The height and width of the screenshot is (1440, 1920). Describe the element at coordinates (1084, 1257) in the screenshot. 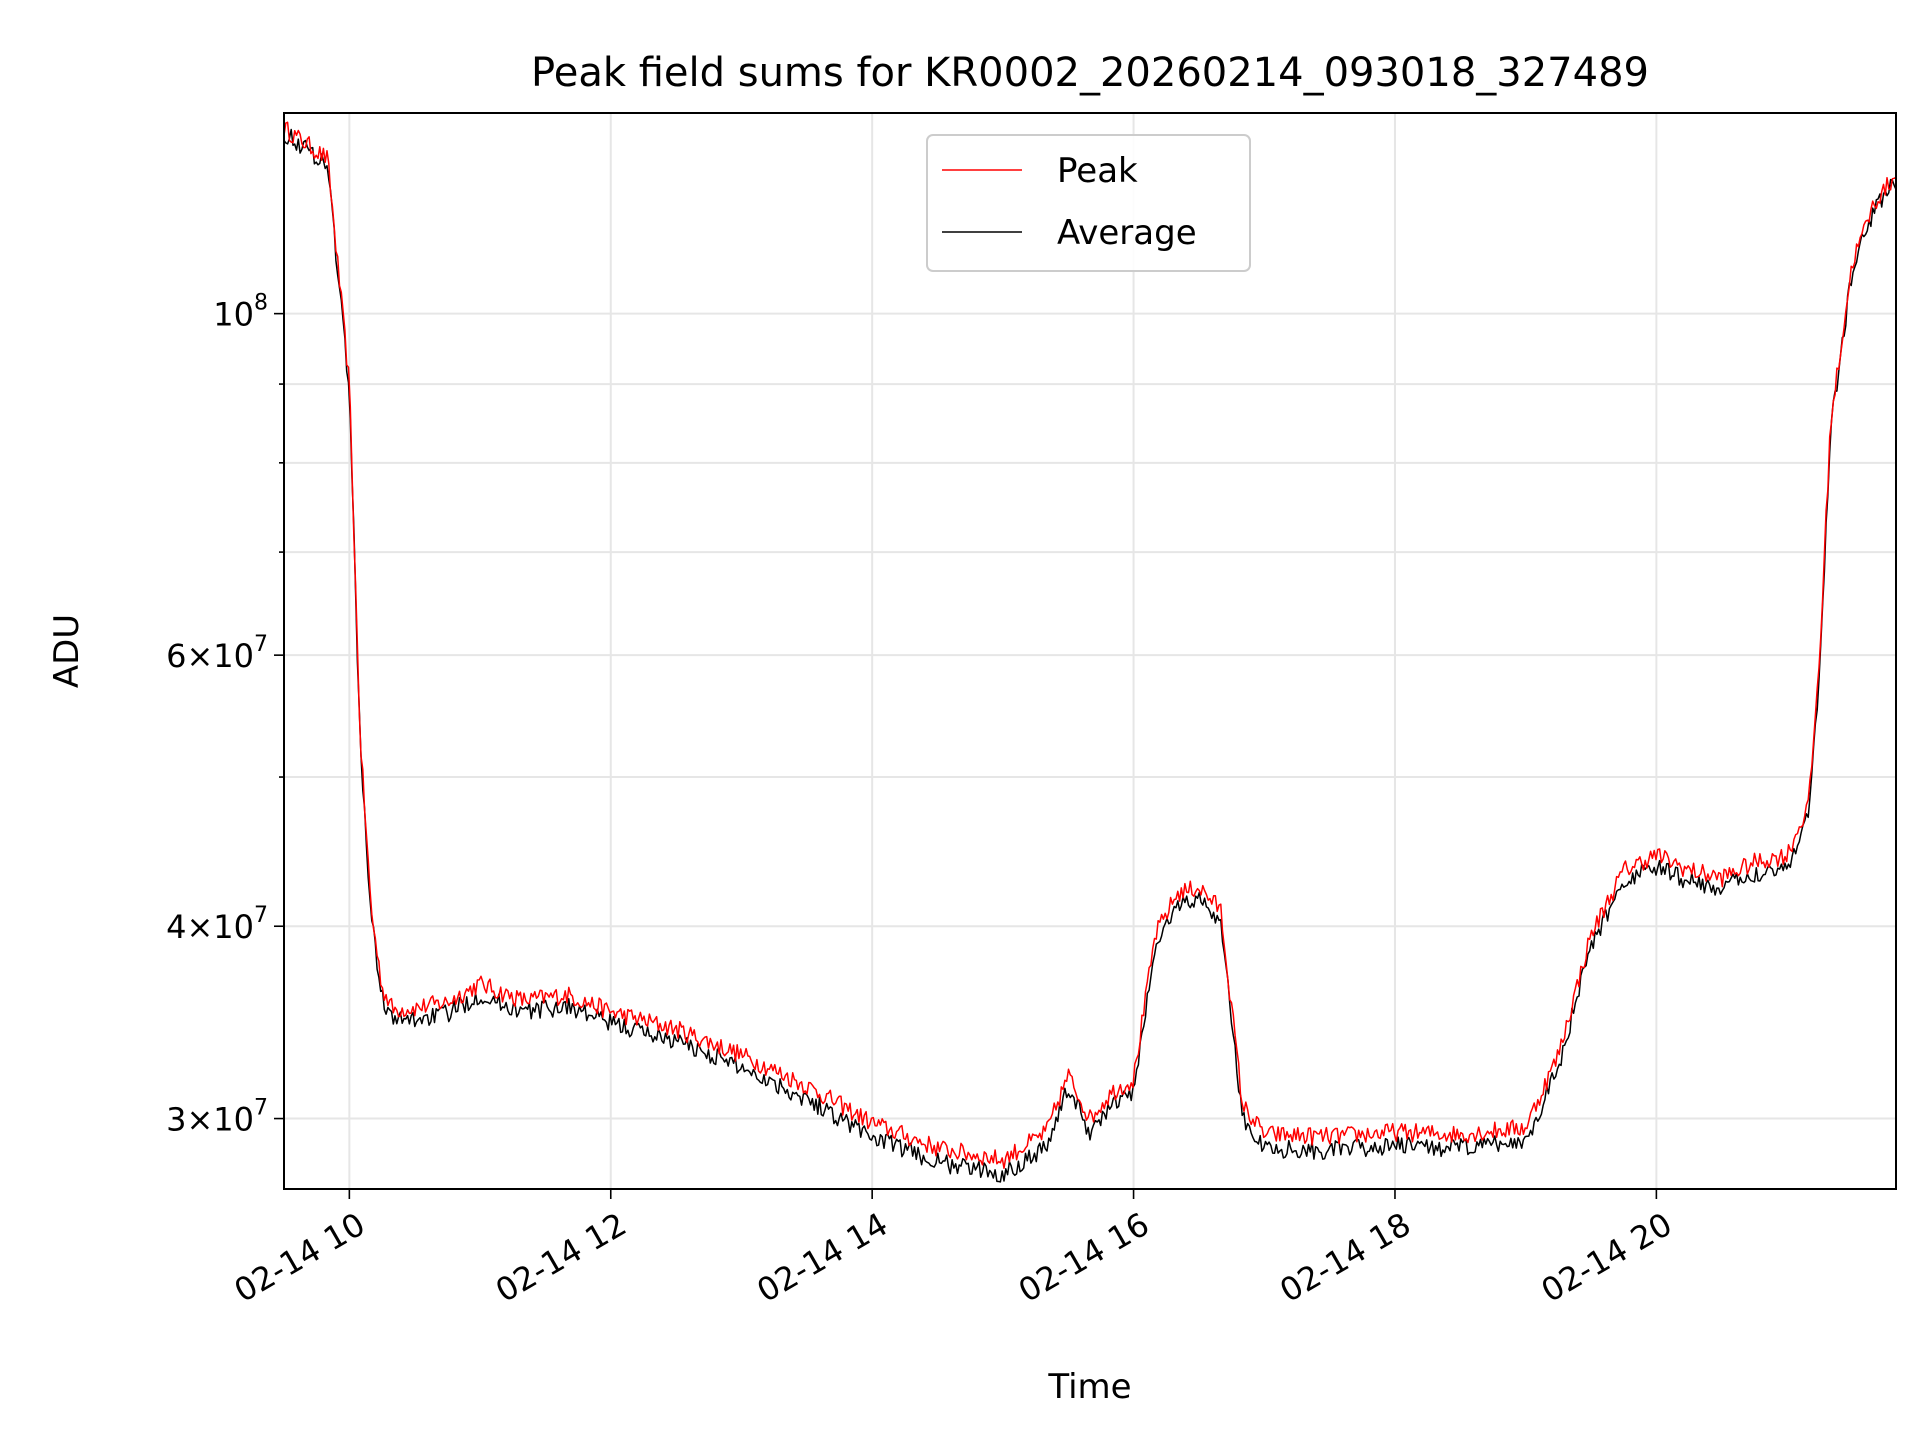

I see `x-tick-label: 02-14 16` at that location.